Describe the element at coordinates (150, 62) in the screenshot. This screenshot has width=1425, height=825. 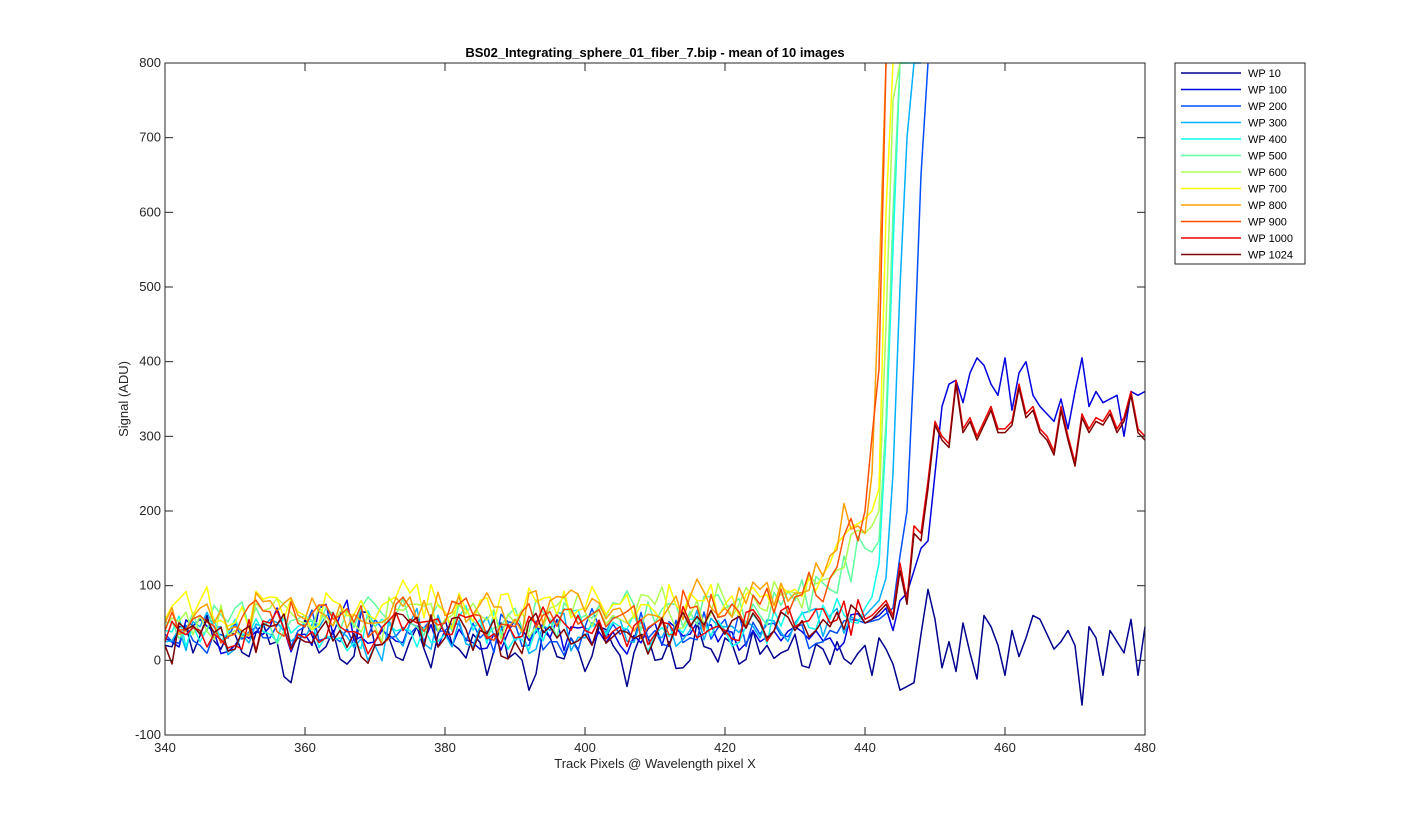
I see `y-tick-label: 800` at that location.